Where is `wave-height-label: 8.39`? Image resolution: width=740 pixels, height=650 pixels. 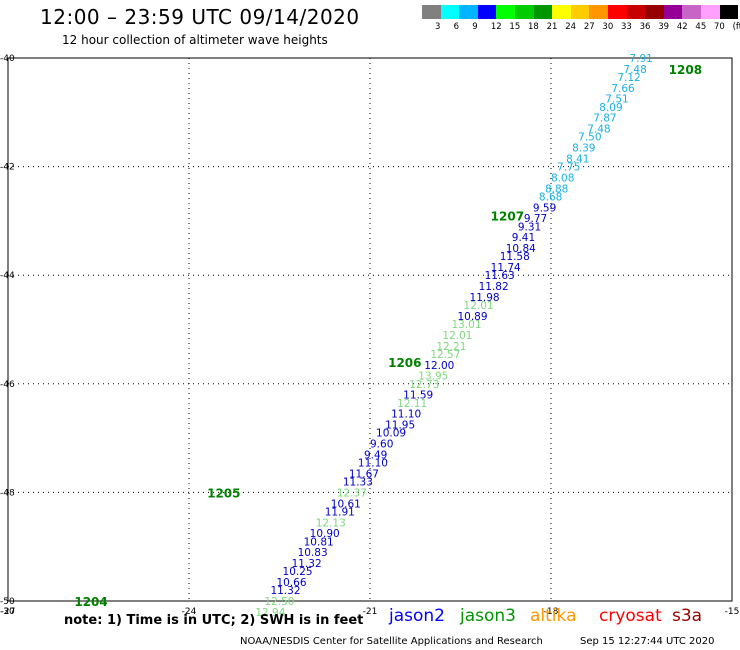 wave-height-label: 8.39 is located at coordinates (583, 149).